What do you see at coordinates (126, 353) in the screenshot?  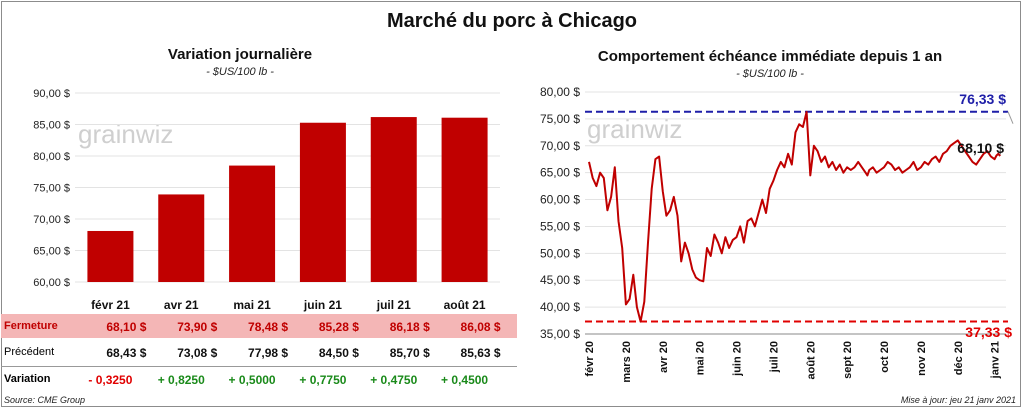 I see `previous-cell: 68,43 $` at bounding box center [126, 353].